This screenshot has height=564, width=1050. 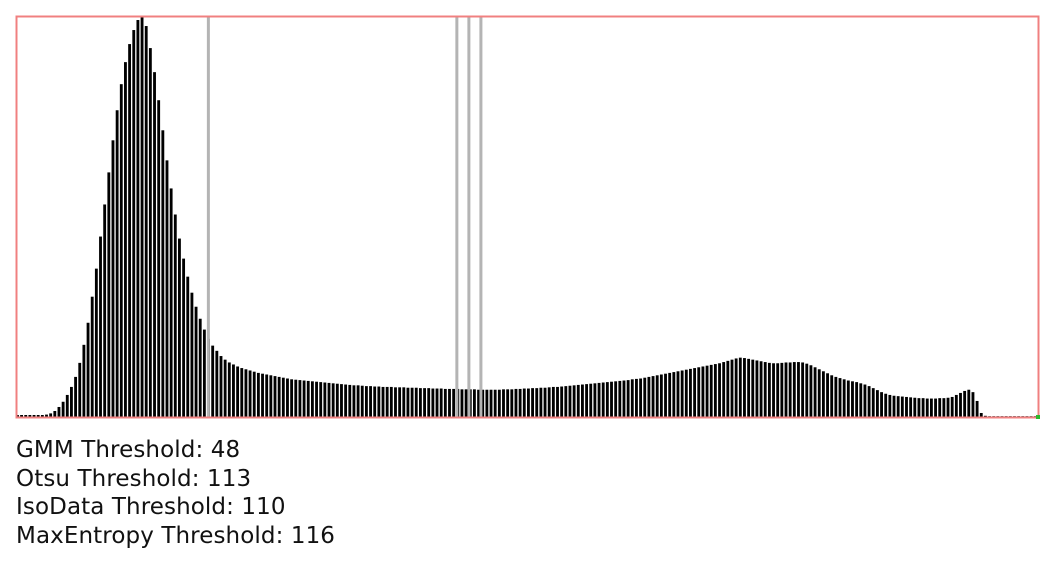 What do you see at coordinates (151, 507) in the screenshot?
I see `isodata-threshold-text: IsoData Threshold: 110` at bounding box center [151, 507].